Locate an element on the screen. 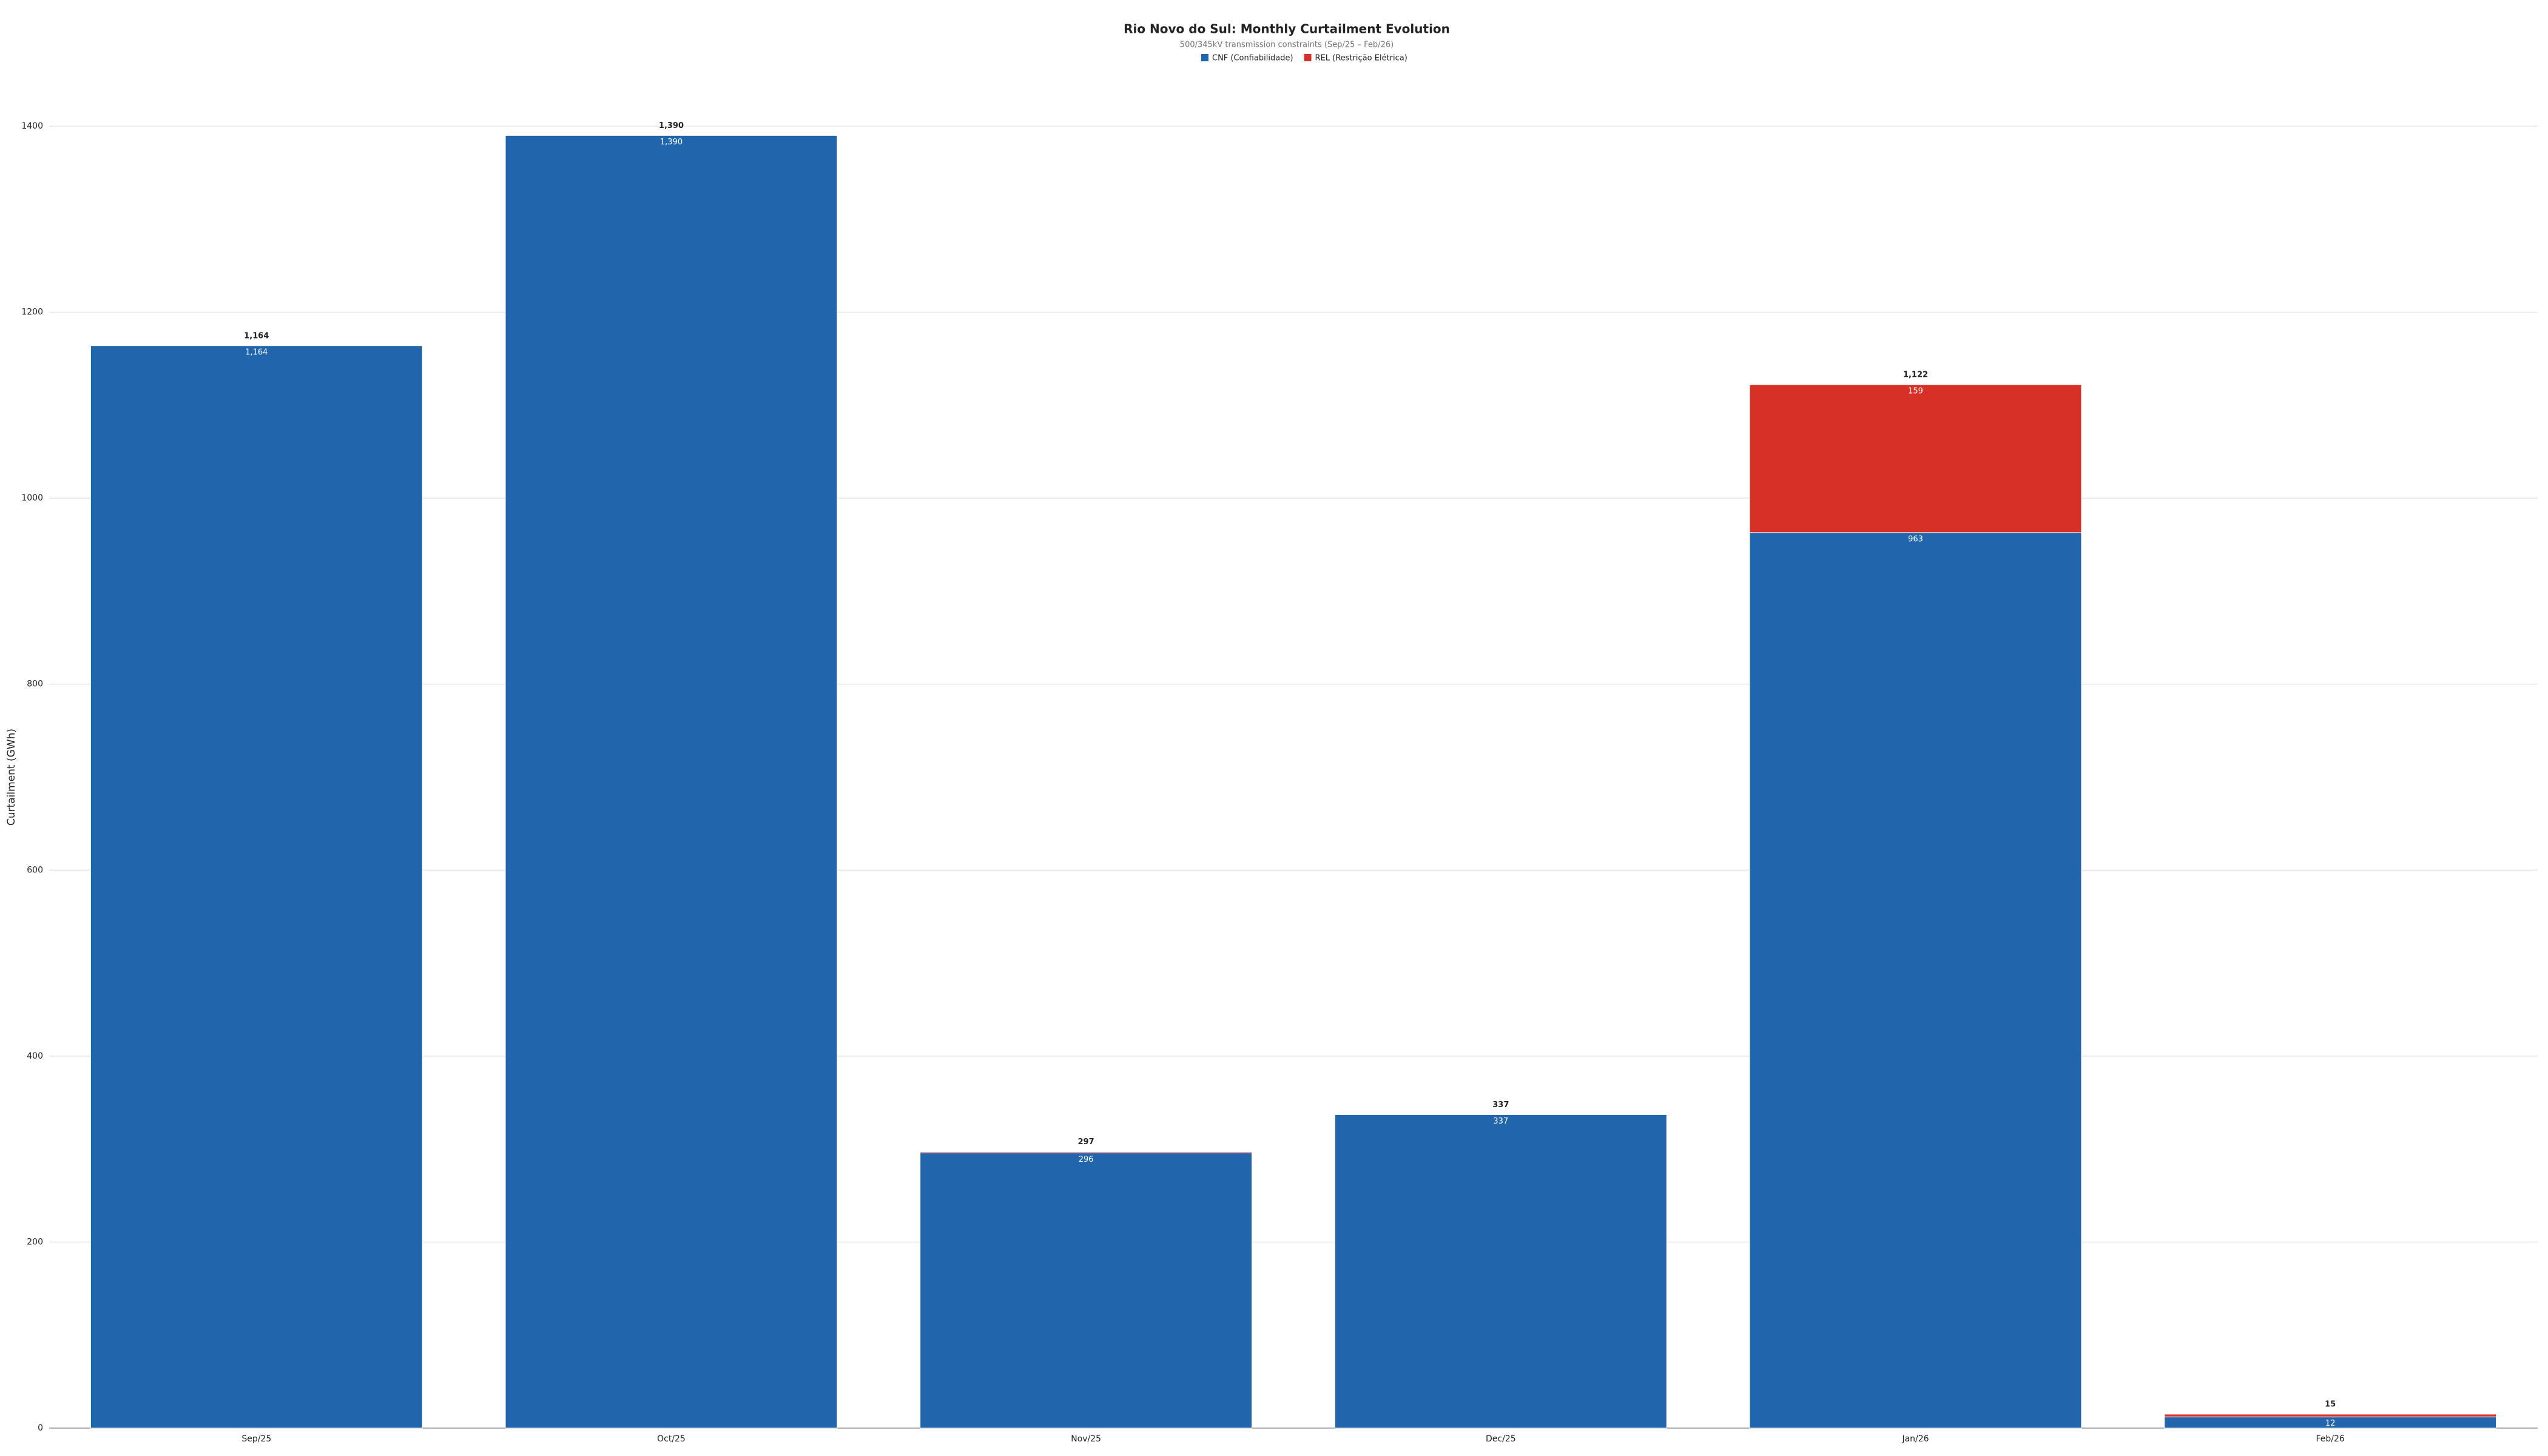 The width and height of the screenshot is (2548, 1456). total-label: 1,164 is located at coordinates (256, 335).